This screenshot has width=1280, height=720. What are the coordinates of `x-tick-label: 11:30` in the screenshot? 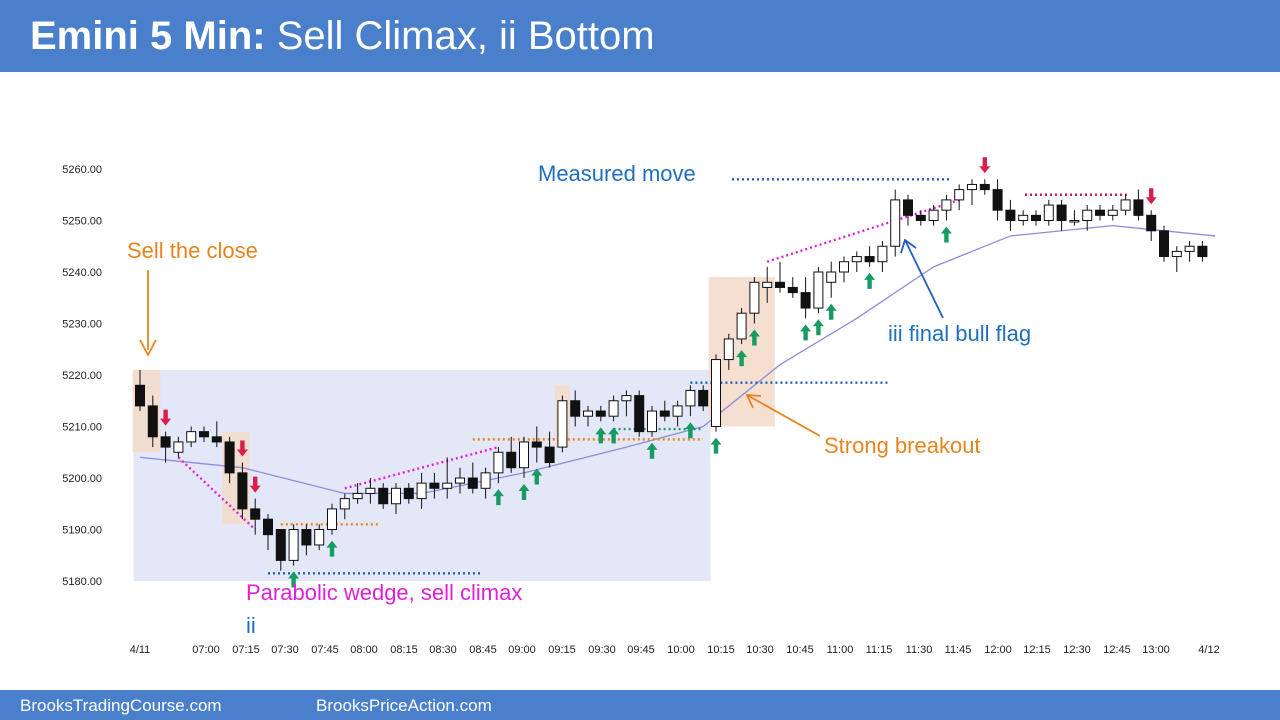 It's located at (919, 650).